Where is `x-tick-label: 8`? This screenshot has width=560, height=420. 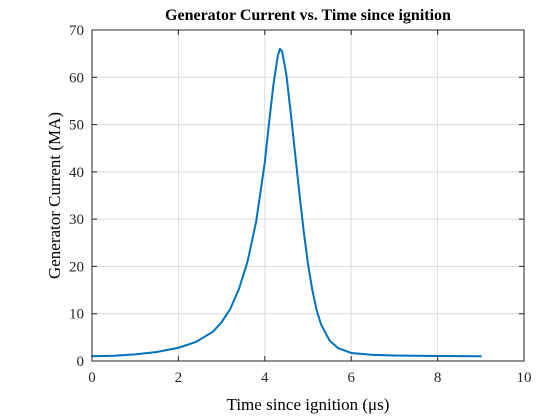
x-tick-label: 8 is located at coordinates (438, 378).